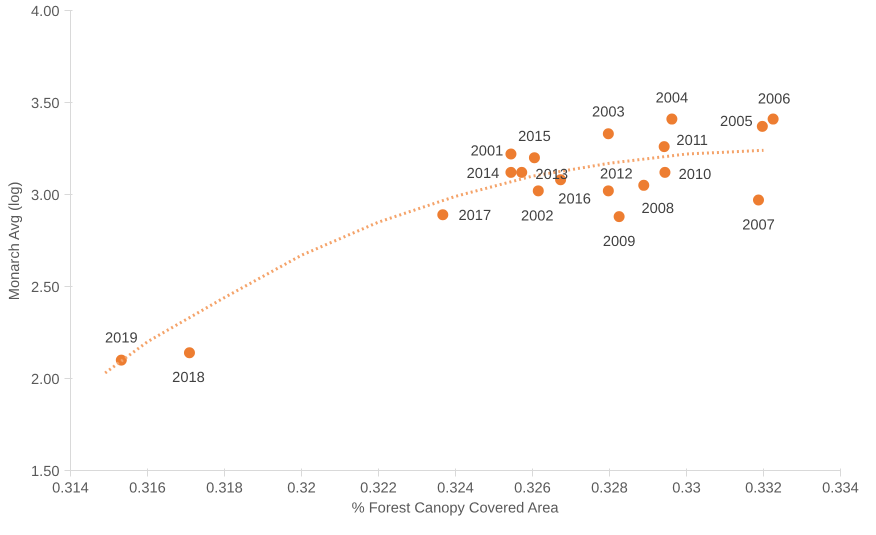  Describe the element at coordinates (14, 241) in the screenshot. I see `y-axis-title: Monarch Avg (log)` at that location.